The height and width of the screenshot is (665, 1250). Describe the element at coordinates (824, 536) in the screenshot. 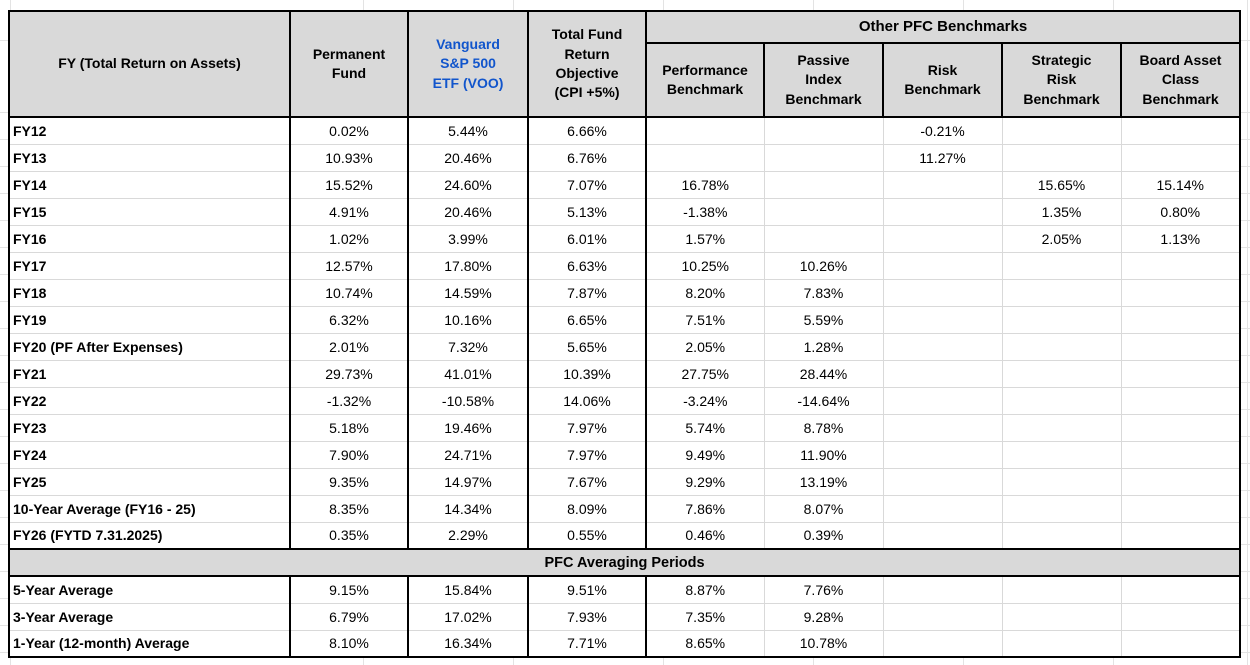

I see `table-cell: 0.39%` at that location.